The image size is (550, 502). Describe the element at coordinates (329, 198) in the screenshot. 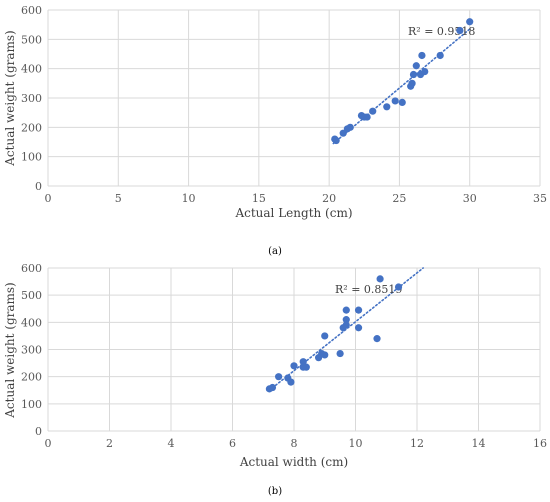

I see `x-tick-label: 20` at that location.